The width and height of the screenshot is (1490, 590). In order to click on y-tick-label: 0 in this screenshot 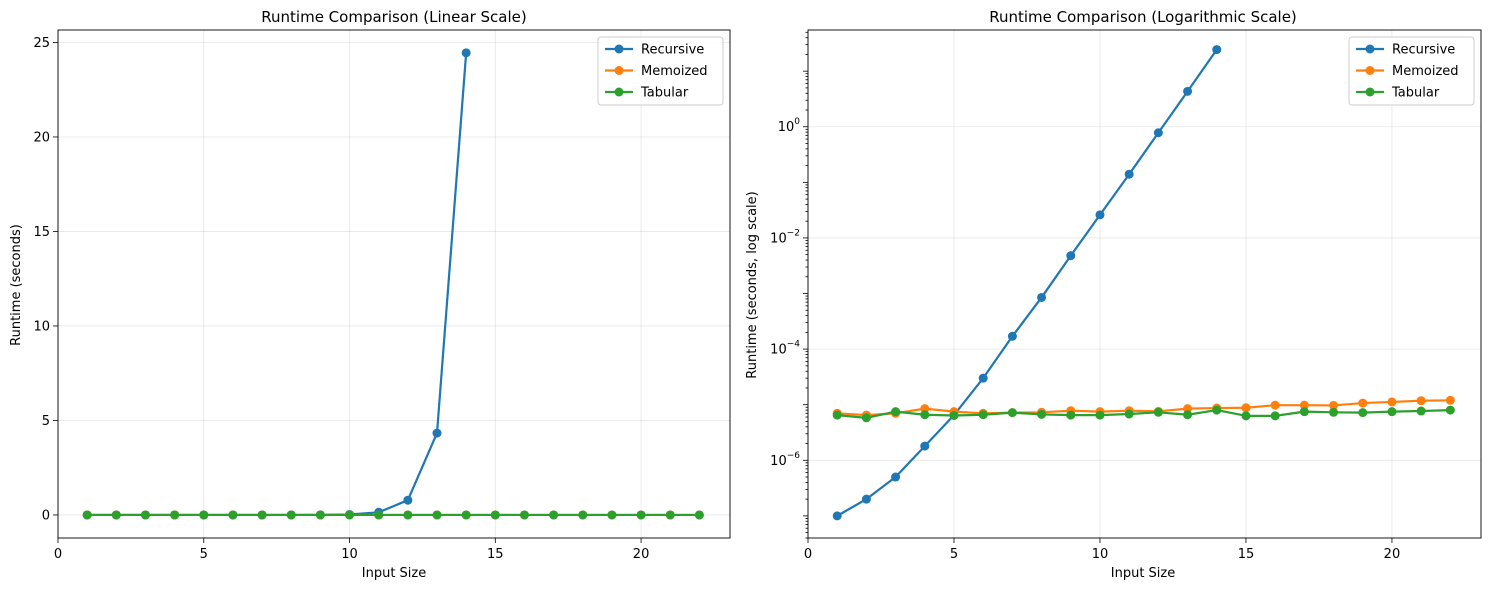, I will do `click(46, 515)`.